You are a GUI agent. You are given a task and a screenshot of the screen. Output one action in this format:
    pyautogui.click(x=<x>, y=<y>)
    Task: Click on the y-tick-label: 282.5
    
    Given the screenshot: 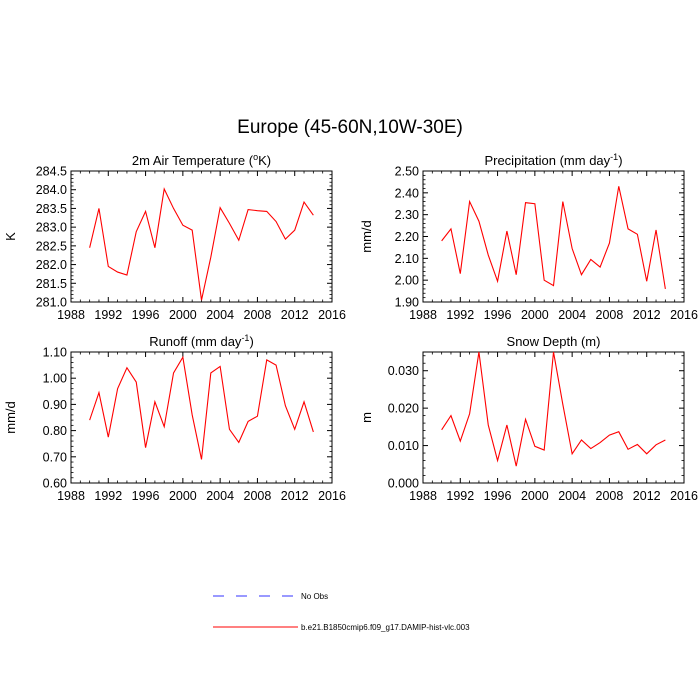 What is the action you would take?
    pyautogui.click(x=51, y=246)
    